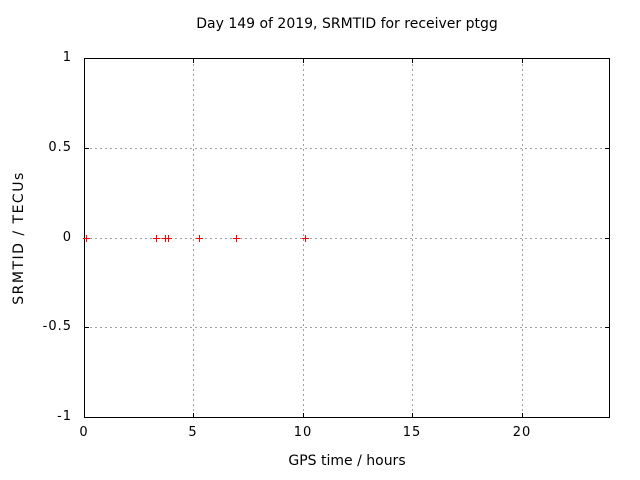  What do you see at coordinates (193, 432) in the screenshot?
I see `x-tick-label: 5` at bounding box center [193, 432].